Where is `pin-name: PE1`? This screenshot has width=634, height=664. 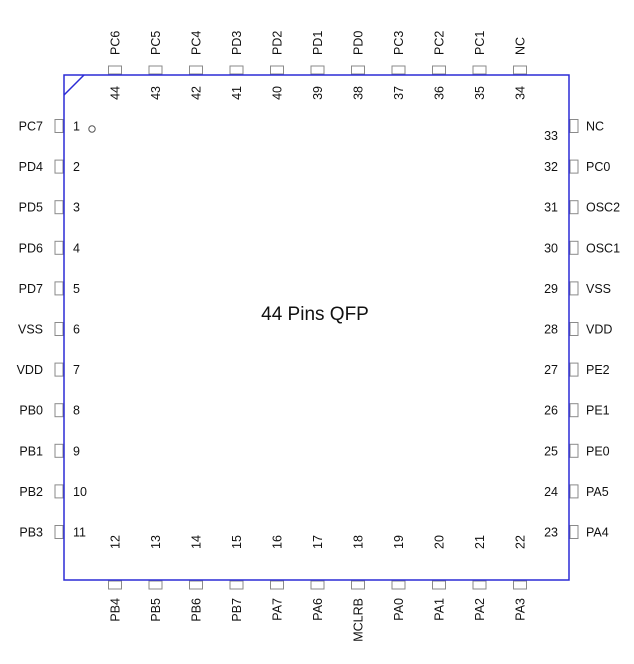
pin-name: PE1 is located at coordinates (598, 411).